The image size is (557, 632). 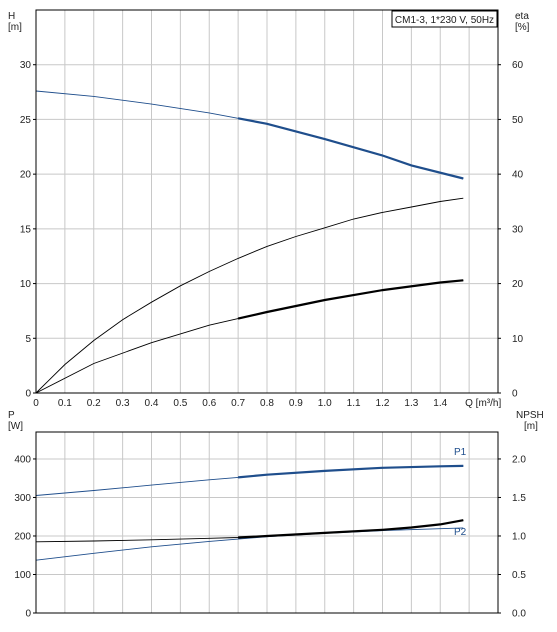 What do you see at coordinates (28, 339) in the screenshot?
I see `left-tick-label: 5` at bounding box center [28, 339].